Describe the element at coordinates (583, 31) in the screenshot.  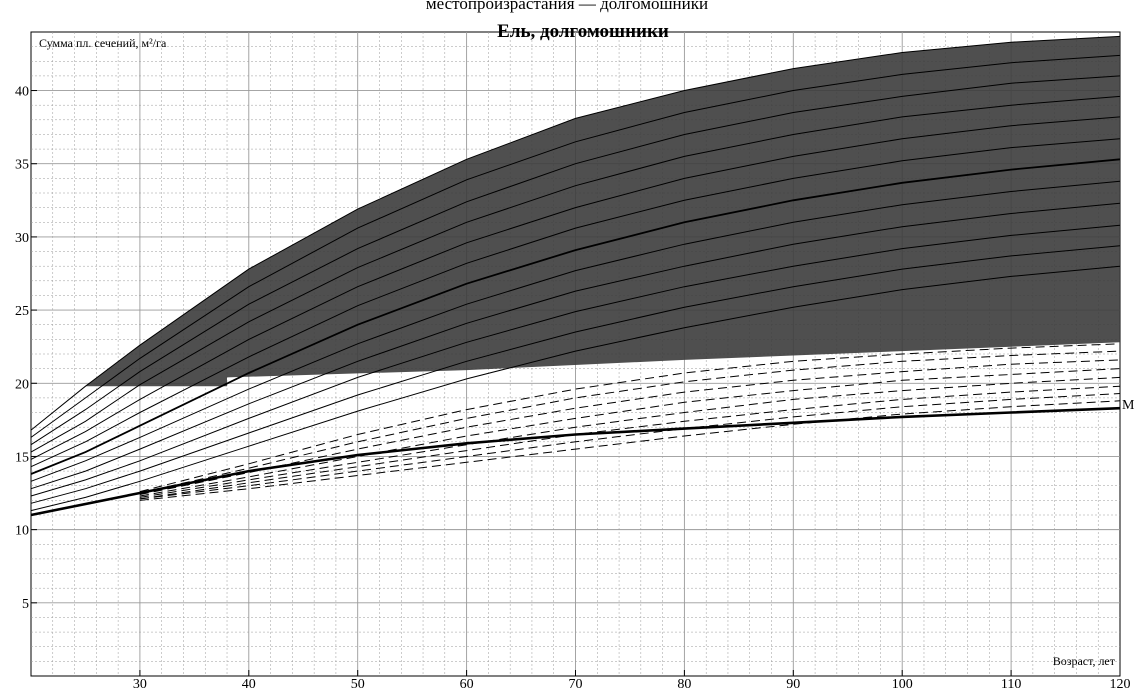
I see `chart-title: Ель, долгомошники` at that location.